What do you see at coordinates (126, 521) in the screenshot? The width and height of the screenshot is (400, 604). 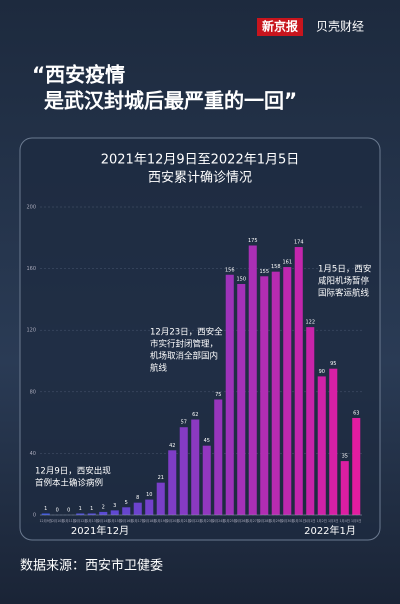 I see `x-tick-label: 12月16日` at bounding box center [126, 521].